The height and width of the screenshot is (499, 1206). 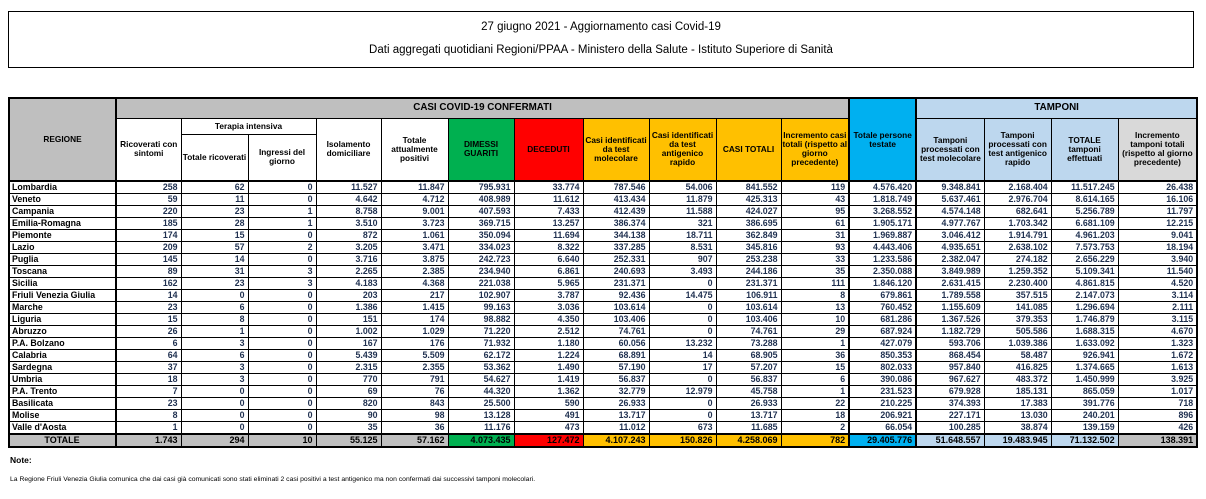 I want to click on cell-dimessi_guariti: 13.128, so click(x=481, y=415).